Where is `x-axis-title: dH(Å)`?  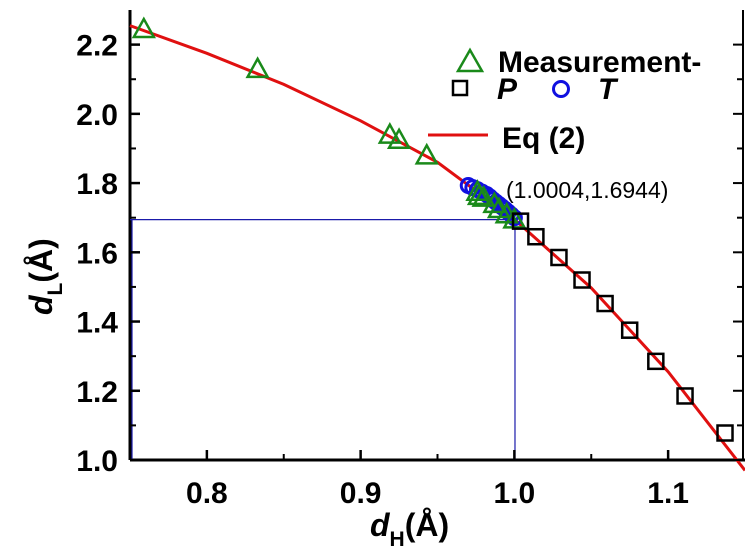
x-axis-title: dH(Å) is located at coordinates (409, 529).